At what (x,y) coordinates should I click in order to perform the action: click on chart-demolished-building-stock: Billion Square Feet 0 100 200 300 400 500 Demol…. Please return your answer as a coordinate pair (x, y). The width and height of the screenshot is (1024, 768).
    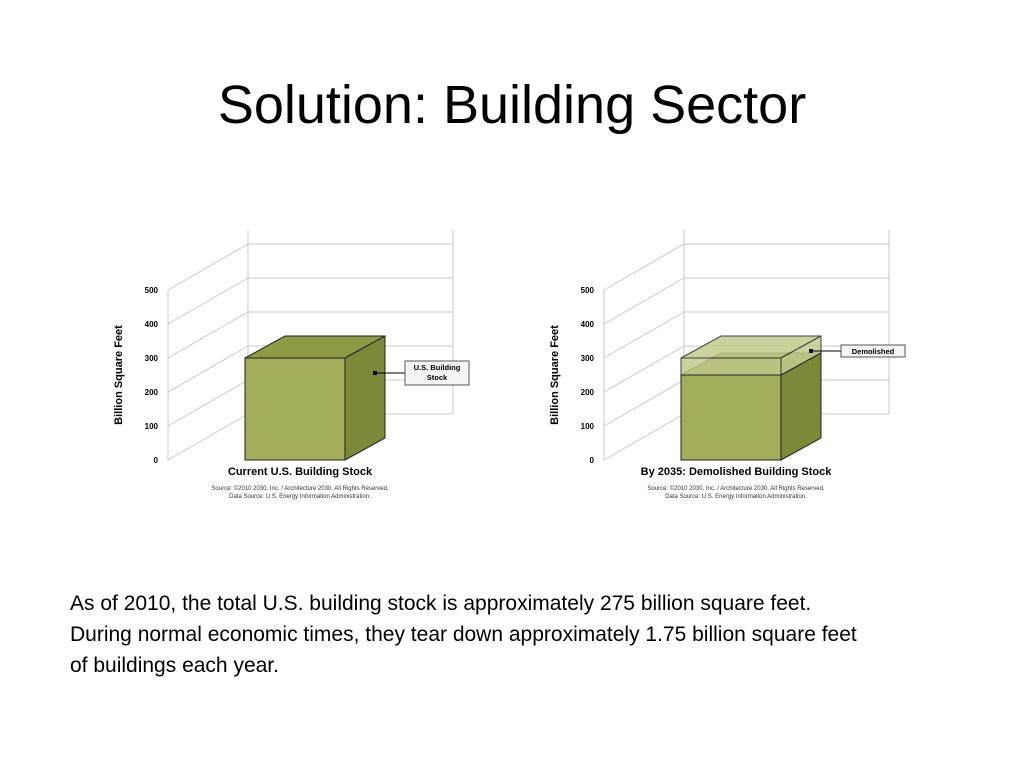
    Looking at the image, I should click on (727, 365).